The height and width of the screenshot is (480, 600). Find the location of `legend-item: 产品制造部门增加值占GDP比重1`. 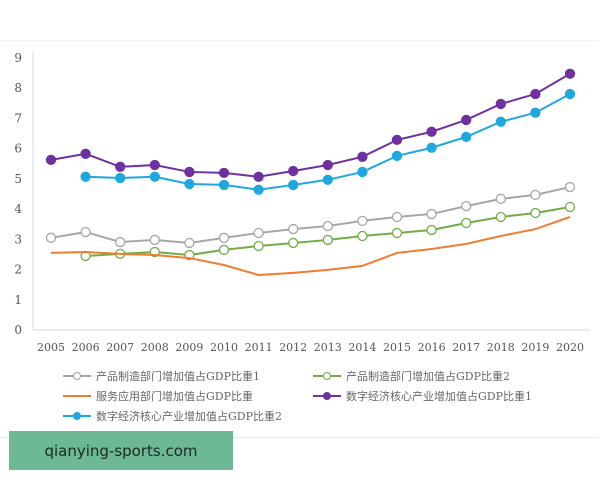

legend-item: 产品制造部门增加值占GDP比重1 is located at coordinates (161, 376).